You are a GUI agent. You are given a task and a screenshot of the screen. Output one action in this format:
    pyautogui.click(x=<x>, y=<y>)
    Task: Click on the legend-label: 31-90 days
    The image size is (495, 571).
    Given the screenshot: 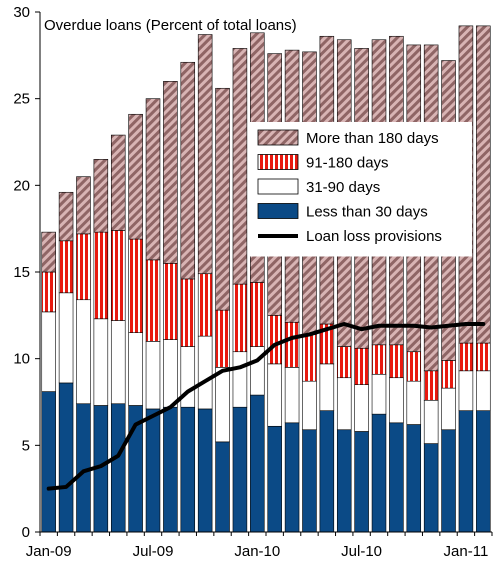 What is the action you would take?
    pyautogui.click(x=343, y=187)
    